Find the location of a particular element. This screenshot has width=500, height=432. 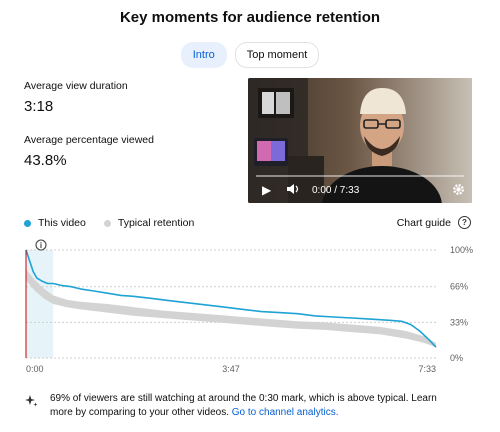

help-icon: ? is located at coordinates (464, 222).